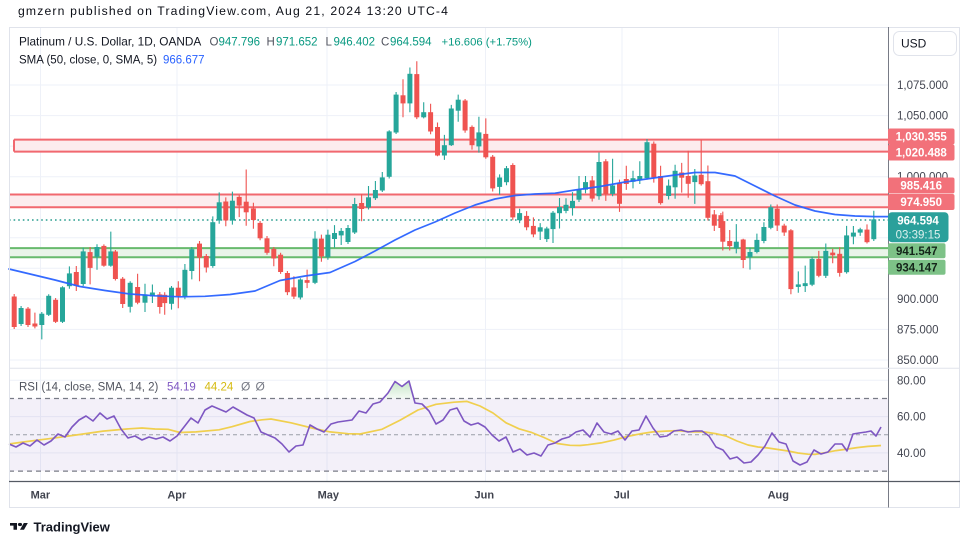  I want to click on svg-text: 875.000, so click(918, 330).